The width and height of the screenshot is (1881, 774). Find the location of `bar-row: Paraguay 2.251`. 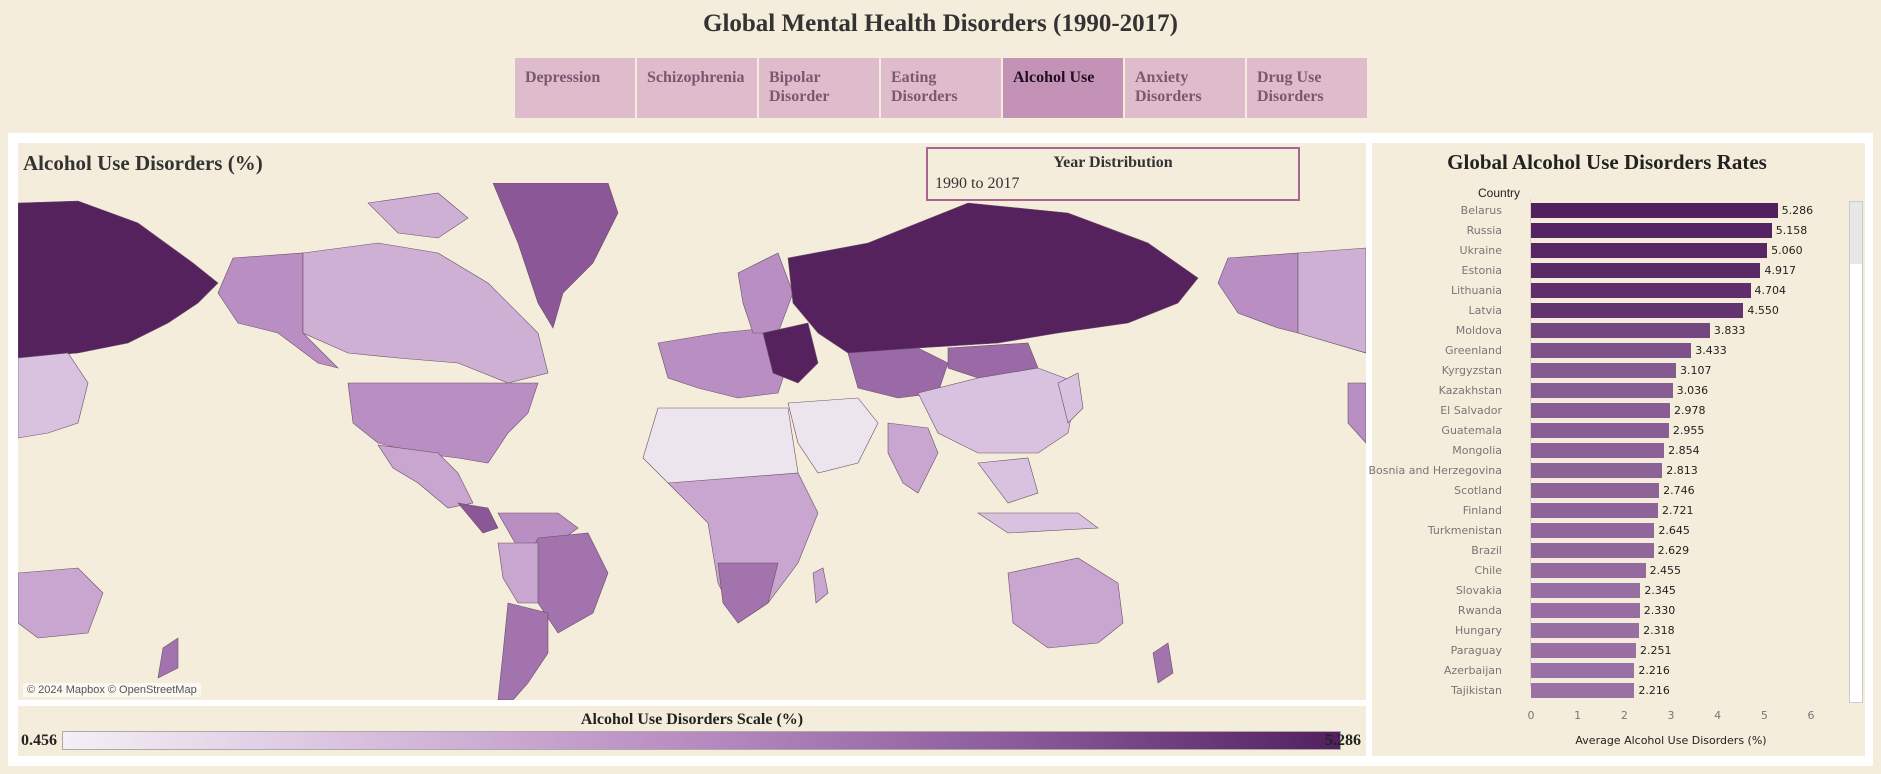

bar-row: Paraguay 2.251 is located at coordinates (1607, 651).